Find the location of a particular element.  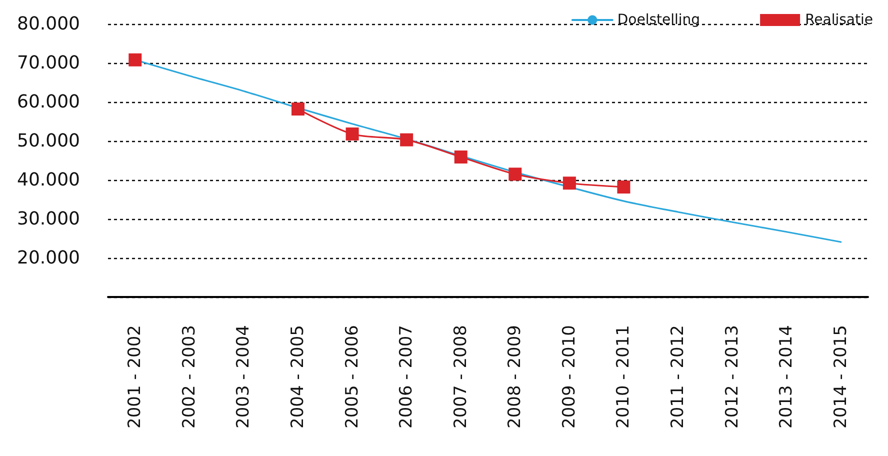

x-tick-label: 2007 - 2008 is located at coordinates (460, 376).